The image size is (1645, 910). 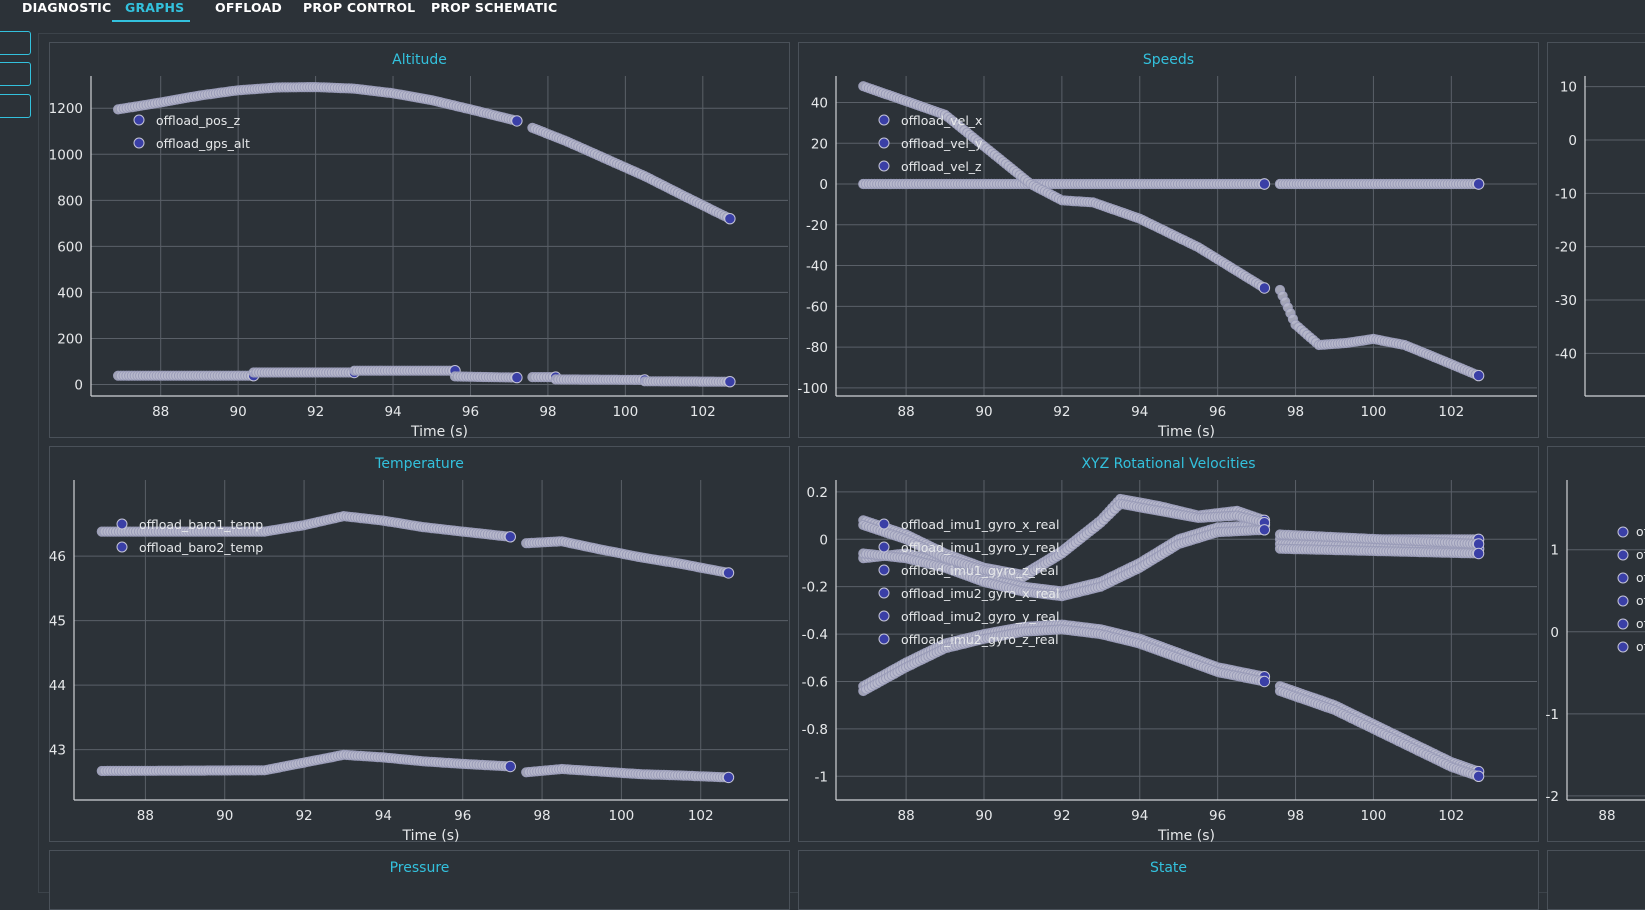 What do you see at coordinates (66, 109) in the screenshot?
I see `y-tick-label: 1200` at bounding box center [66, 109].